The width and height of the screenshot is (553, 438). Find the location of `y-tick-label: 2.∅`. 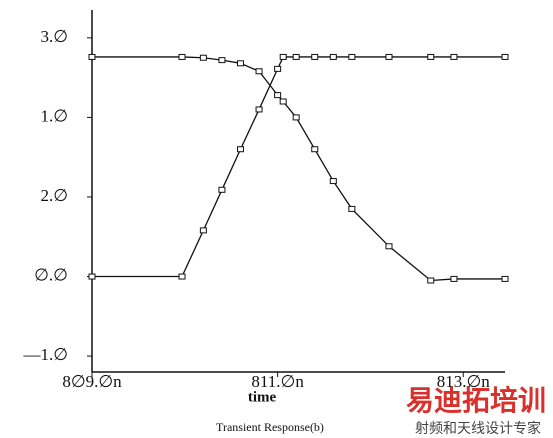

y-tick-label: 2.∅ is located at coordinates (54, 195).